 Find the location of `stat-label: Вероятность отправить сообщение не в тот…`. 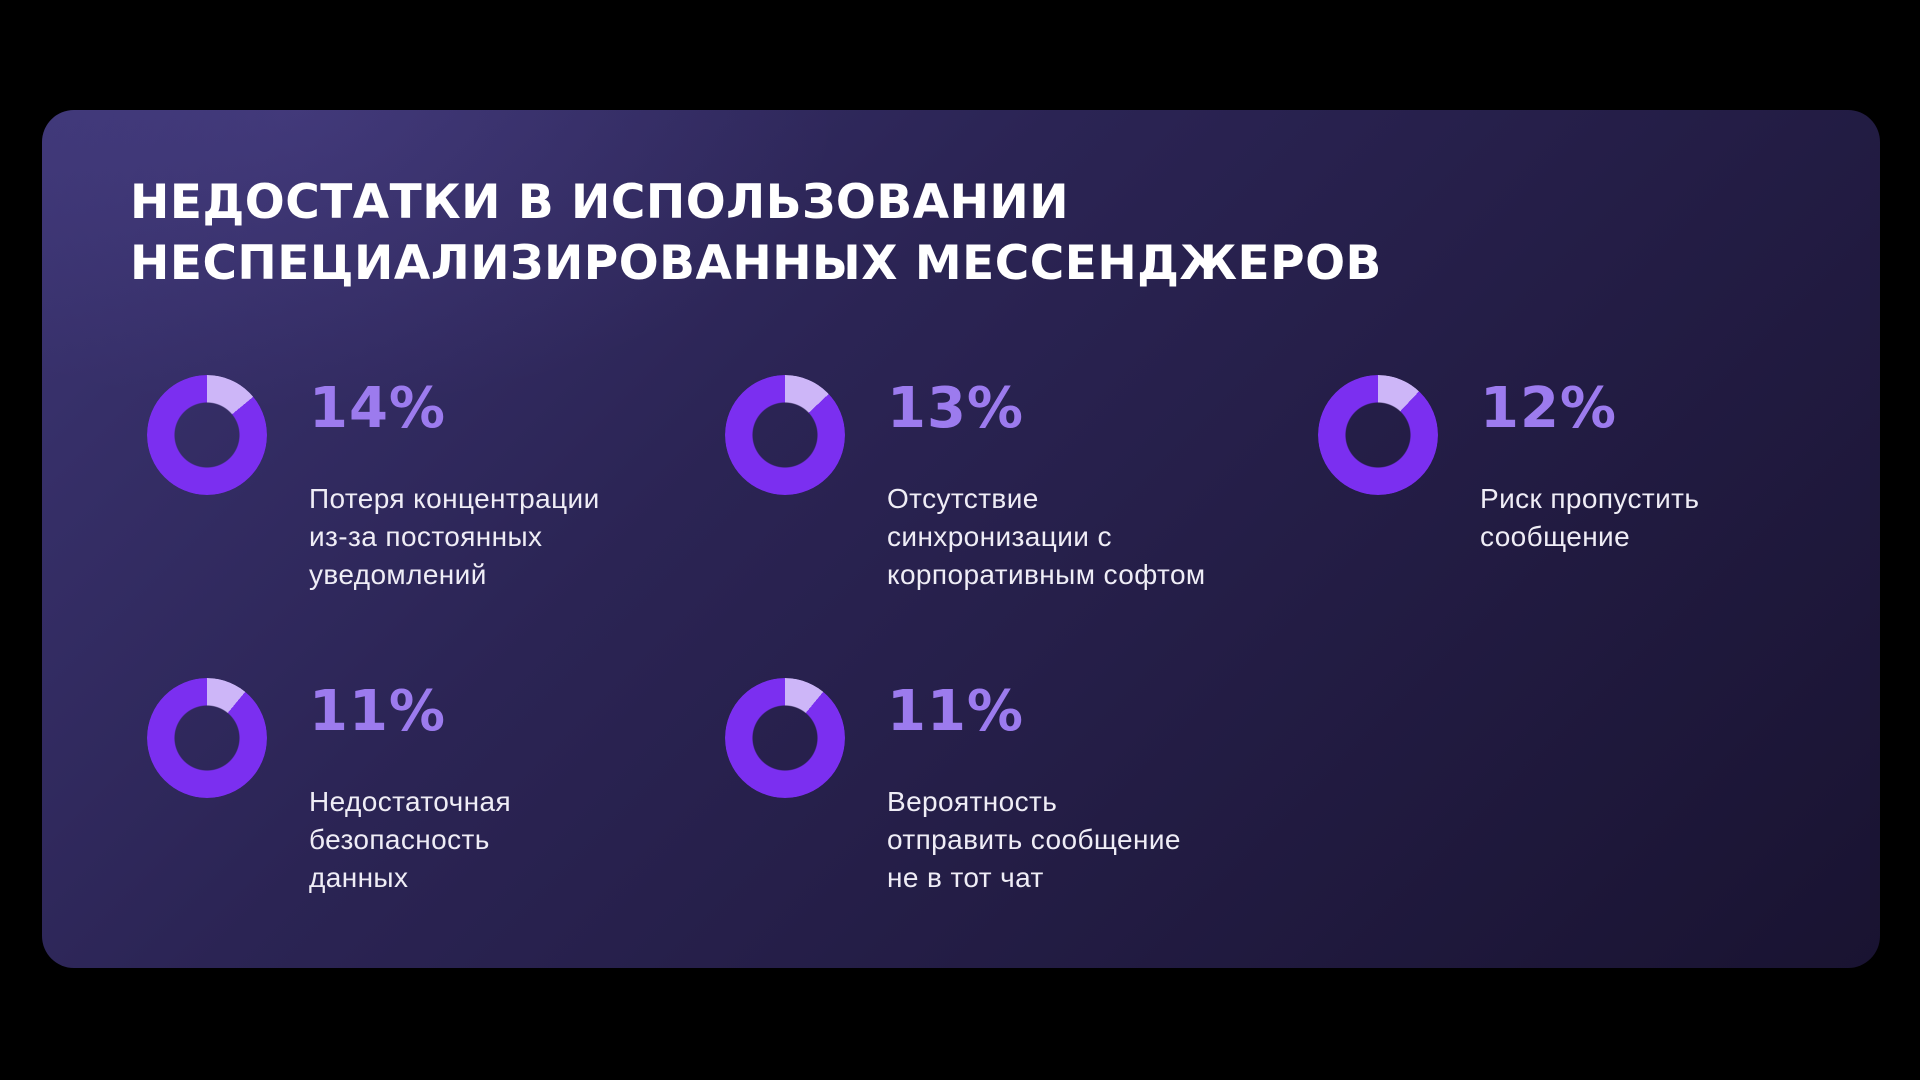

stat-label: Вероятность отправить сообщение не в тот… is located at coordinates (1034, 839).